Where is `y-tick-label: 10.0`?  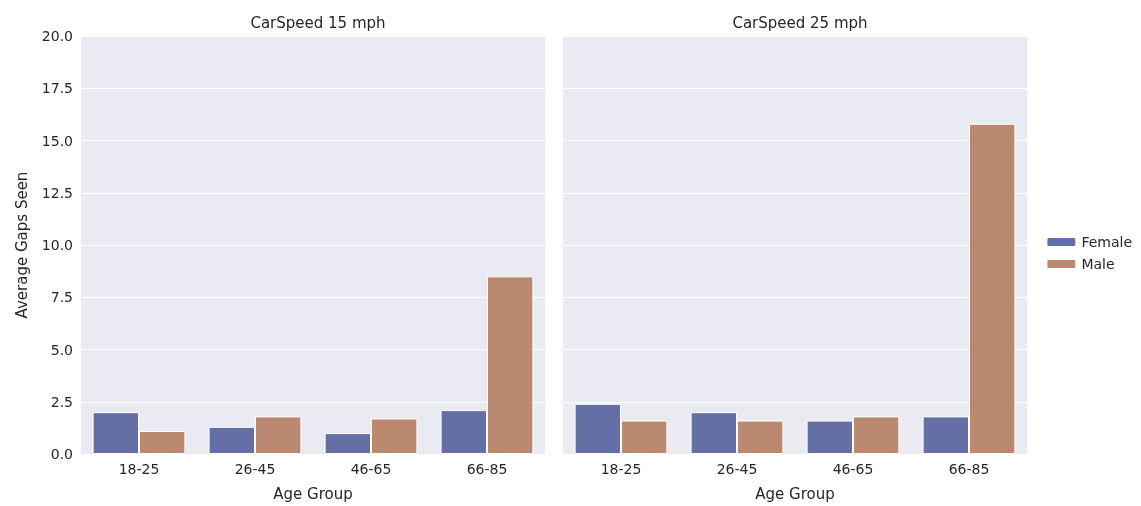 y-tick-label: 10.0 is located at coordinates (57, 245).